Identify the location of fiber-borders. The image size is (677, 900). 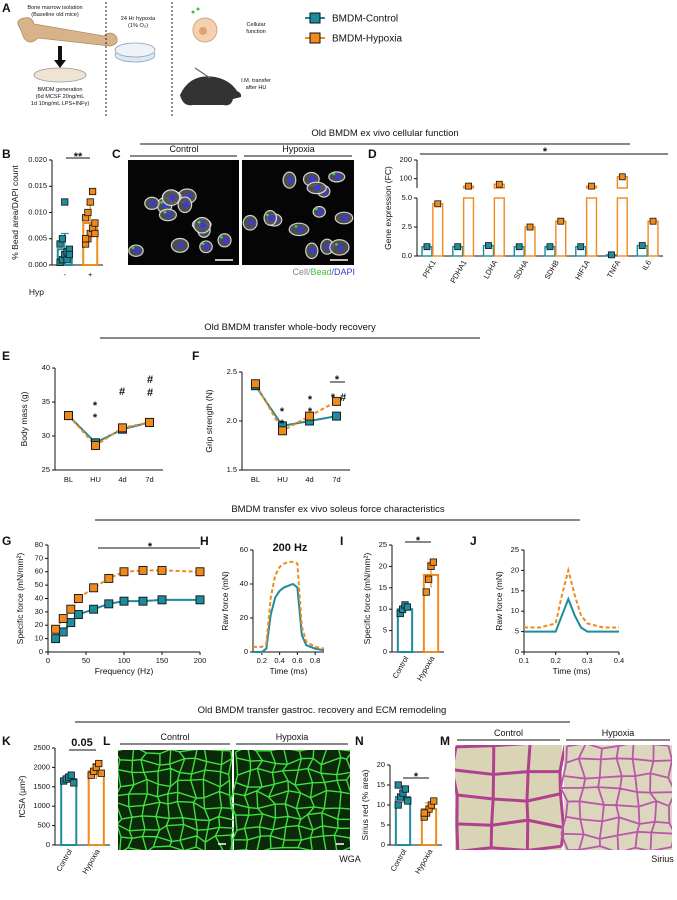
(175, 799).